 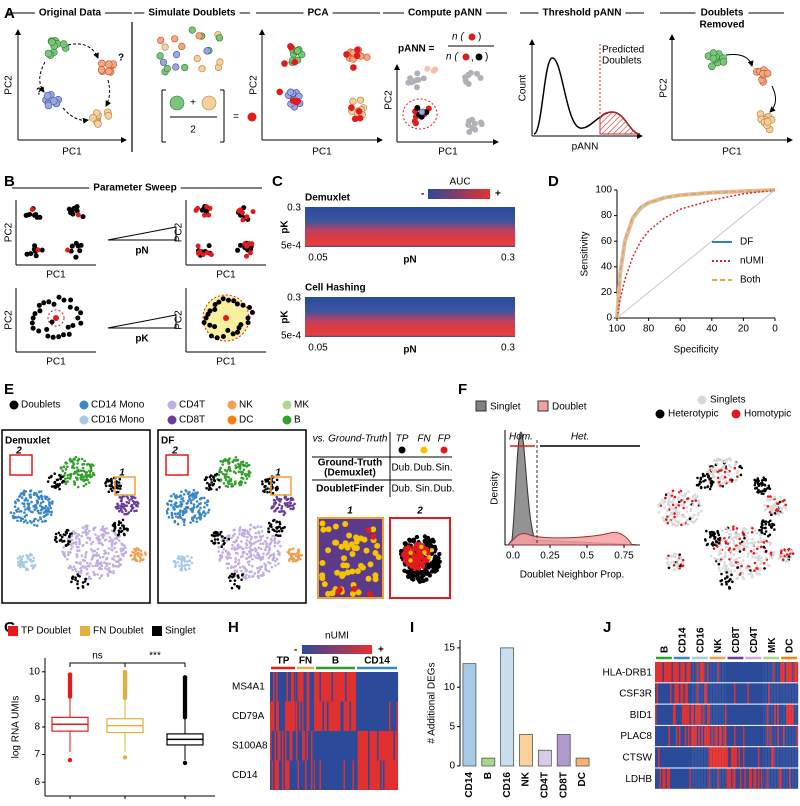 I want to click on group-label: CD14, so click(x=377, y=661).